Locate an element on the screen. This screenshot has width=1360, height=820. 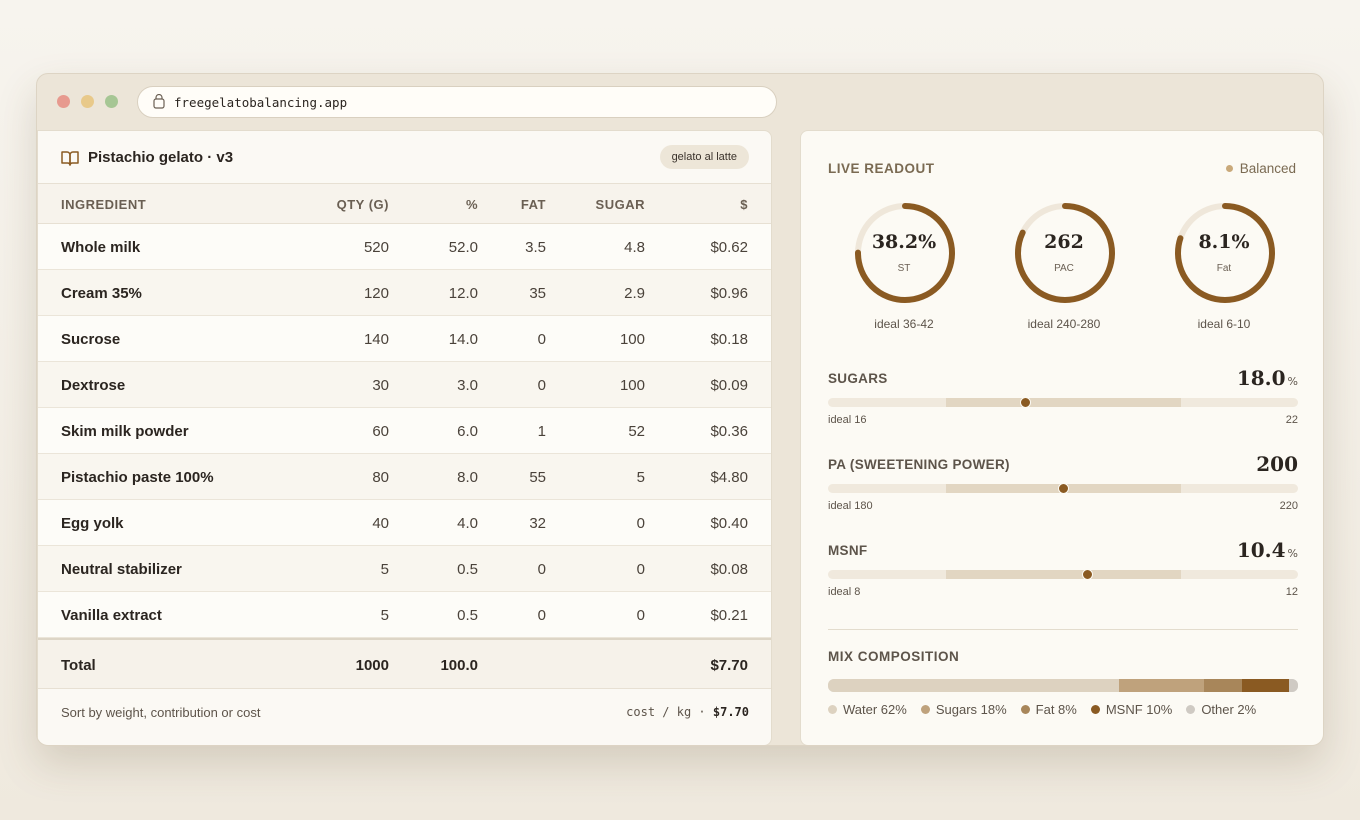
sugar-cell: 0 is located at coordinates (640, 569).